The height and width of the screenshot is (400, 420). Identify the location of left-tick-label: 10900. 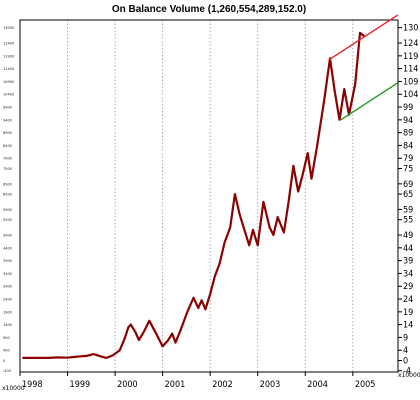
(8, 82).